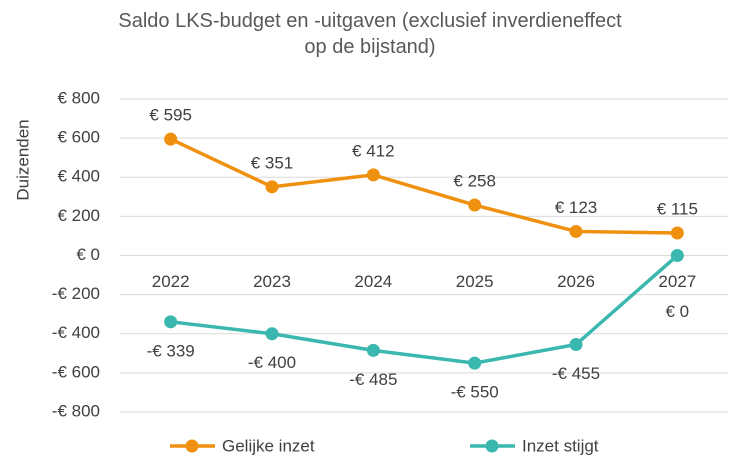  Describe the element at coordinates (88, 254) in the screenshot. I see `y-tick-label: € 0` at that location.